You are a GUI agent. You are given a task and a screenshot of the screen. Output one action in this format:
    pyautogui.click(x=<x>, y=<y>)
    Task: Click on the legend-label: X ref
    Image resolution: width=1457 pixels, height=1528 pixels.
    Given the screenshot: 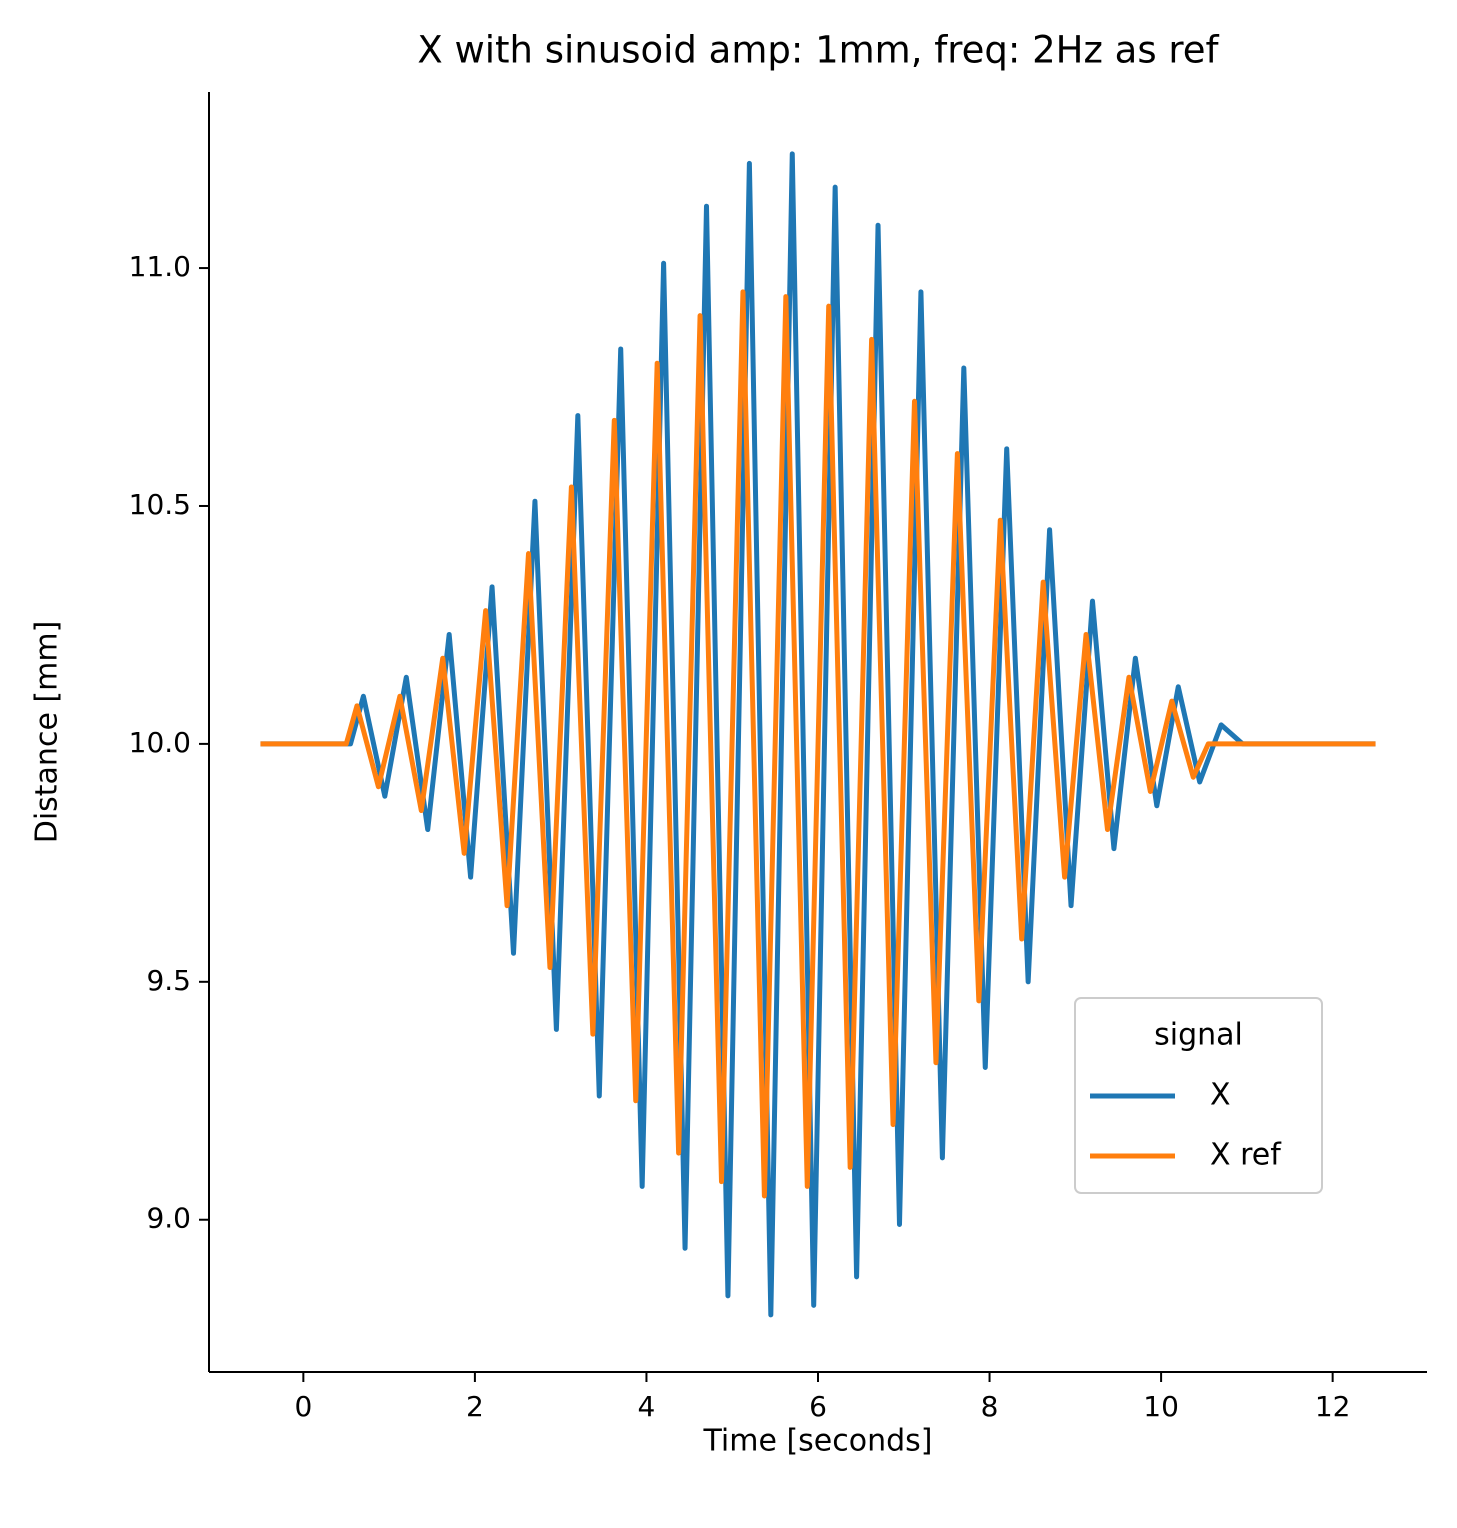 What is the action you would take?
    pyautogui.click(x=1246, y=1155)
    